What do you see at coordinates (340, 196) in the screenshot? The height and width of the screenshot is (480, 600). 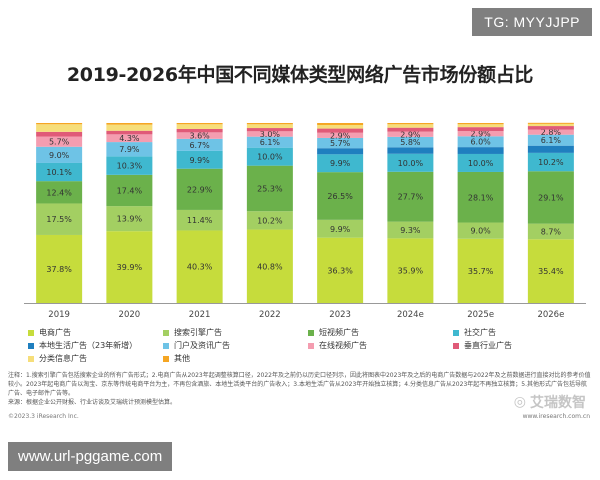 I see `data-label-2023-2: 26.5%` at bounding box center [340, 196].